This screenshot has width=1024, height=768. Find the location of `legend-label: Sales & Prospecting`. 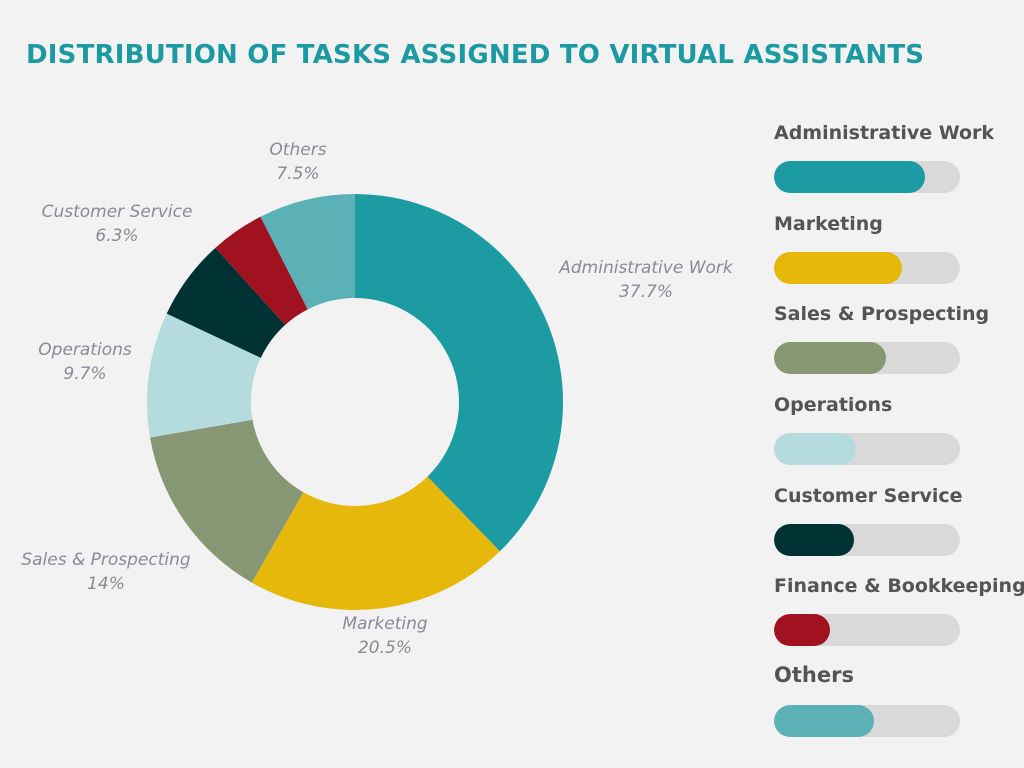

legend-label: Sales & Prospecting is located at coordinates (882, 314).